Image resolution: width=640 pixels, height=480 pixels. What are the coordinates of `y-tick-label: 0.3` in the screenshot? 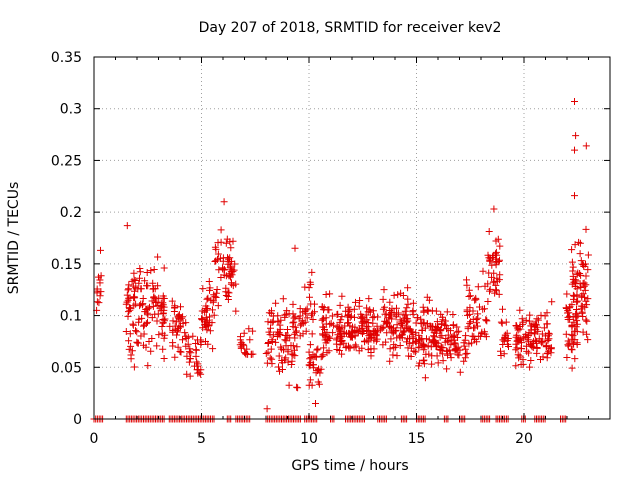 It's located at (71, 110).